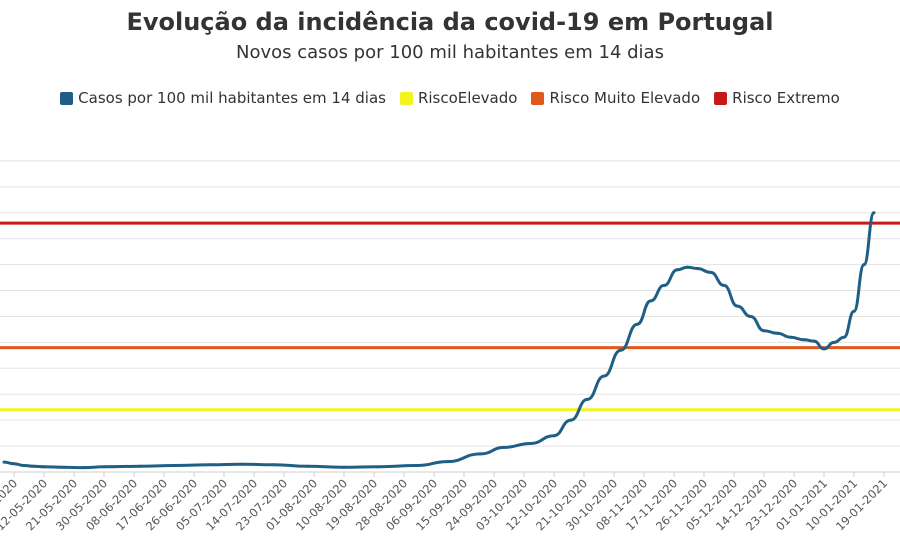 The height and width of the screenshot is (560, 900). What do you see at coordinates (786, 98) in the screenshot?
I see `legend-label-risco-extremo: Risco Extremo` at bounding box center [786, 98].